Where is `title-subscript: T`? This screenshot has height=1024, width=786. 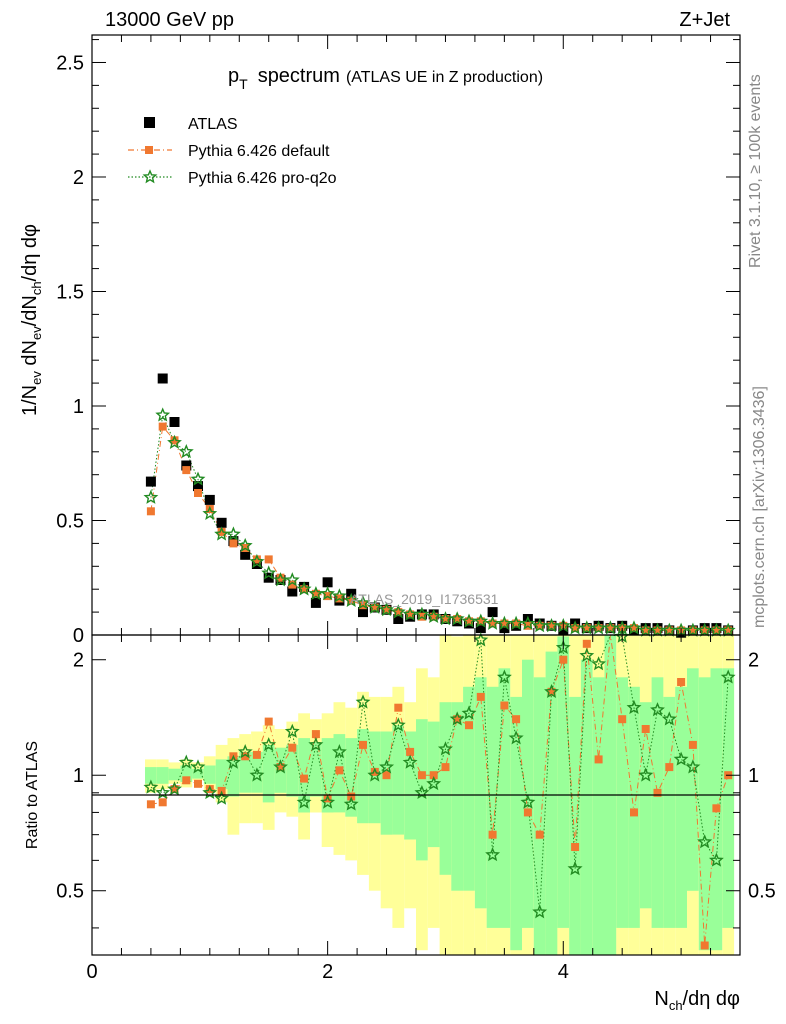 title-subscript: T is located at coordinates (243, 84).